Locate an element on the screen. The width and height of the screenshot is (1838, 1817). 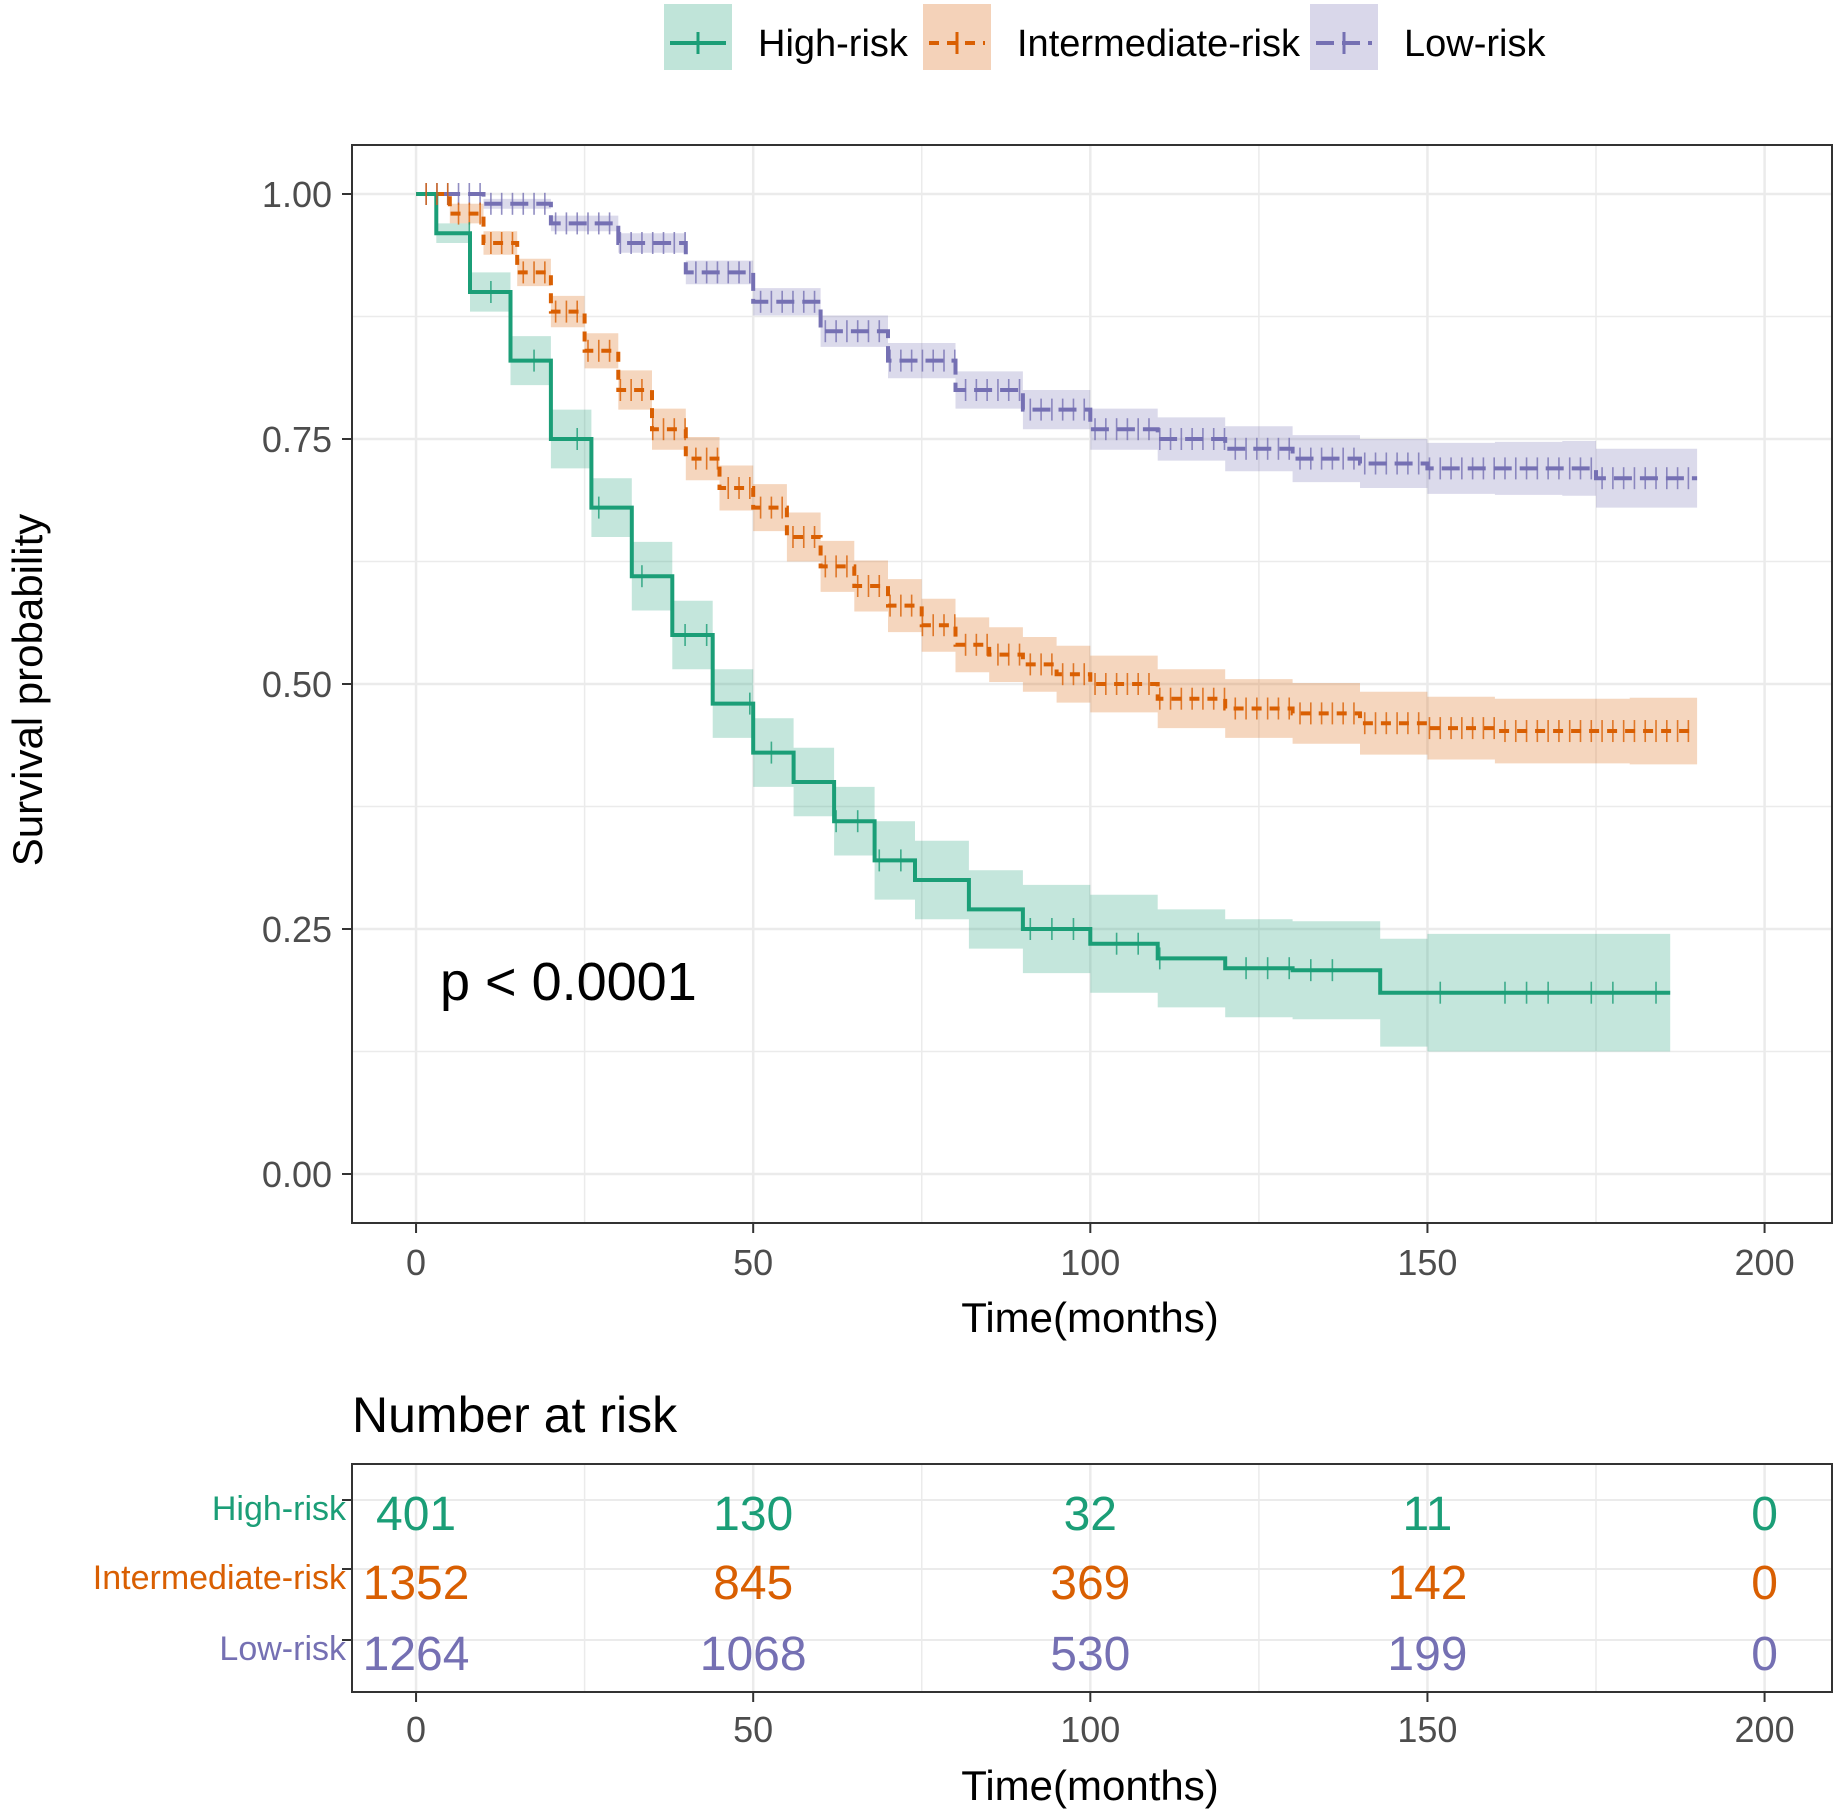
risk-cell-high: 11 is located at coordinates (1428, 1514).